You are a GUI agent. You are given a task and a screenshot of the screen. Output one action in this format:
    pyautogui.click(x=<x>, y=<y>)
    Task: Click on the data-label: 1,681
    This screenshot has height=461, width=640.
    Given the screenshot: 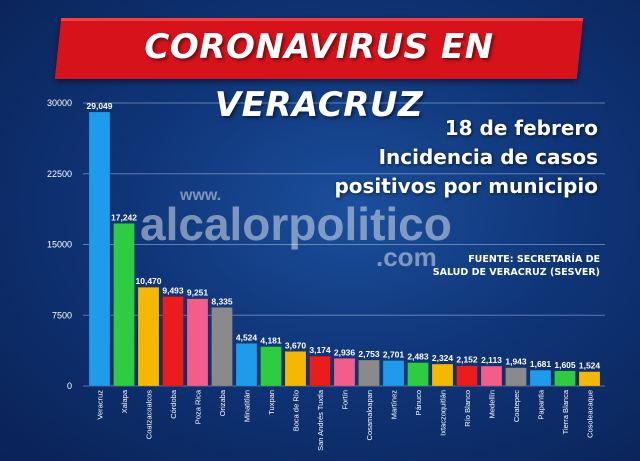 What is the action you would take?
    pyautogui.click(x=541, y=364)
    